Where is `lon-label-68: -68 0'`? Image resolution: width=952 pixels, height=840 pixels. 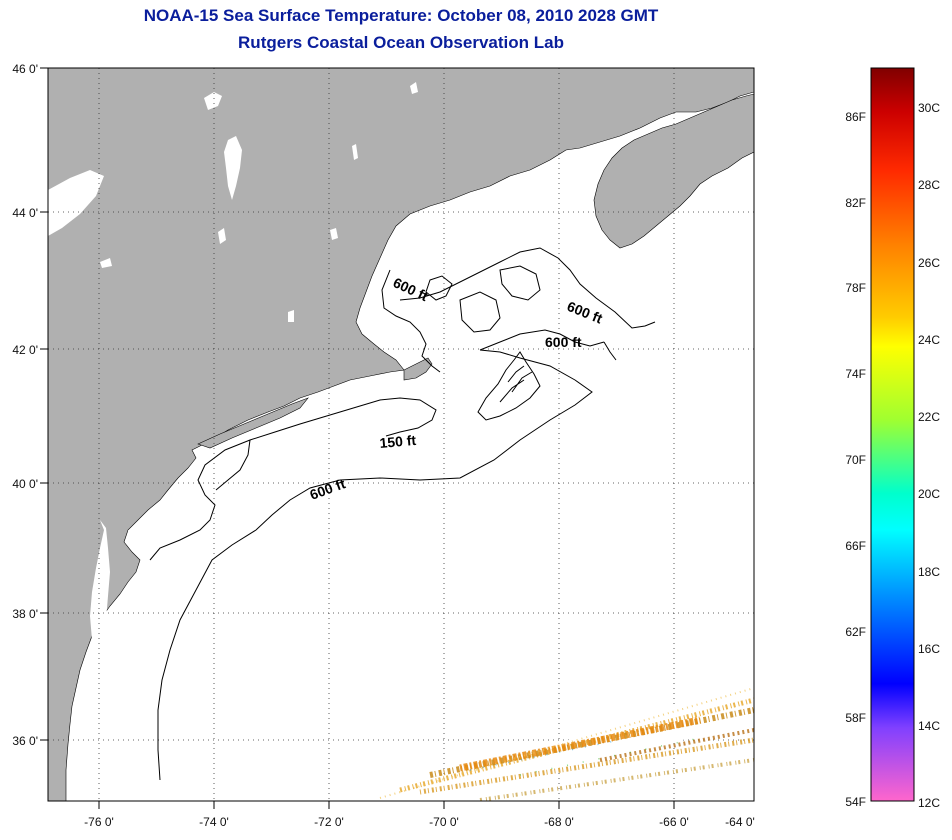
lon-label-68: -68 0' is located at coordinates (559, 822).